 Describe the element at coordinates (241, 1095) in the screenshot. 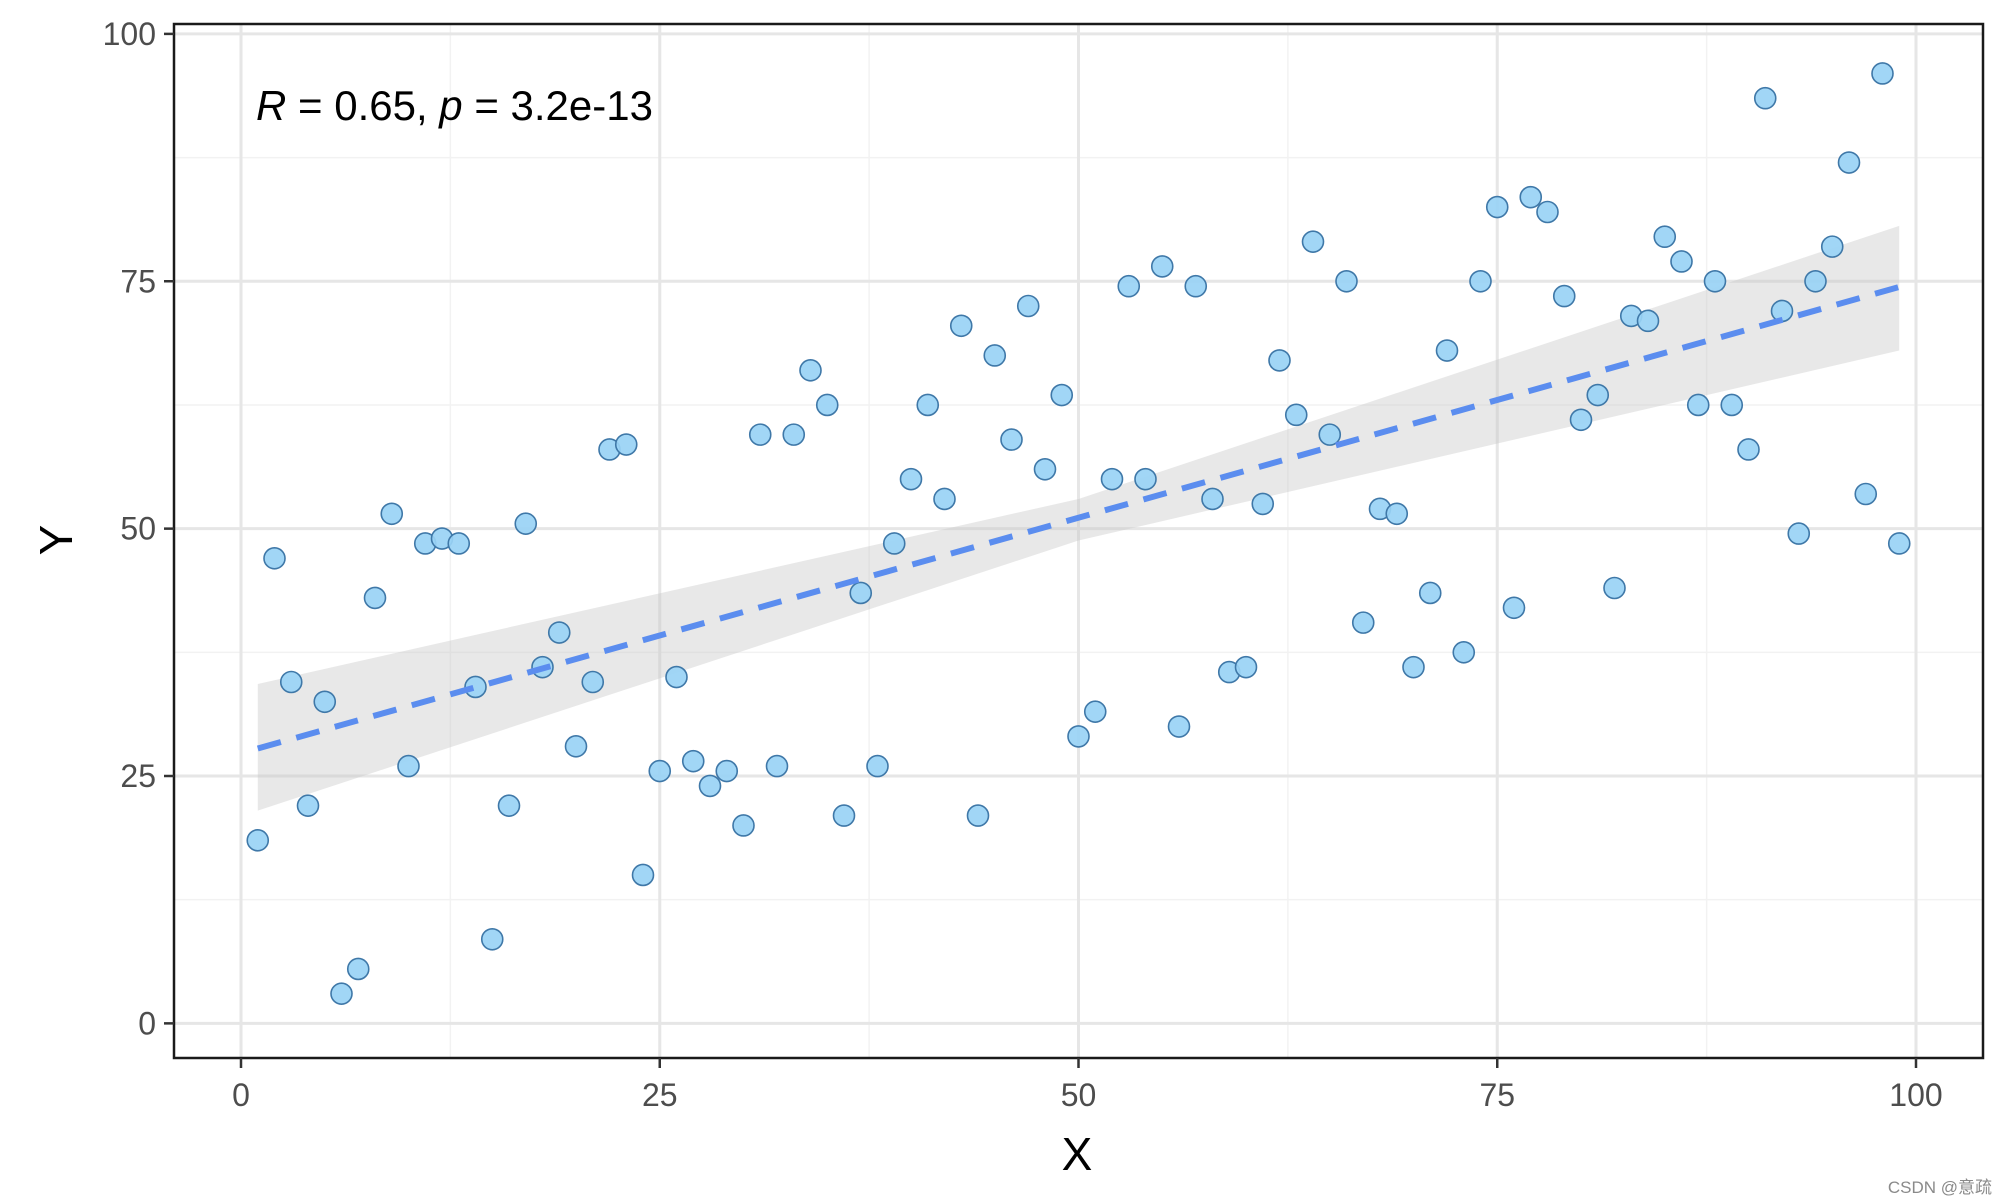

I see `x-tick-label: 0` at that location.